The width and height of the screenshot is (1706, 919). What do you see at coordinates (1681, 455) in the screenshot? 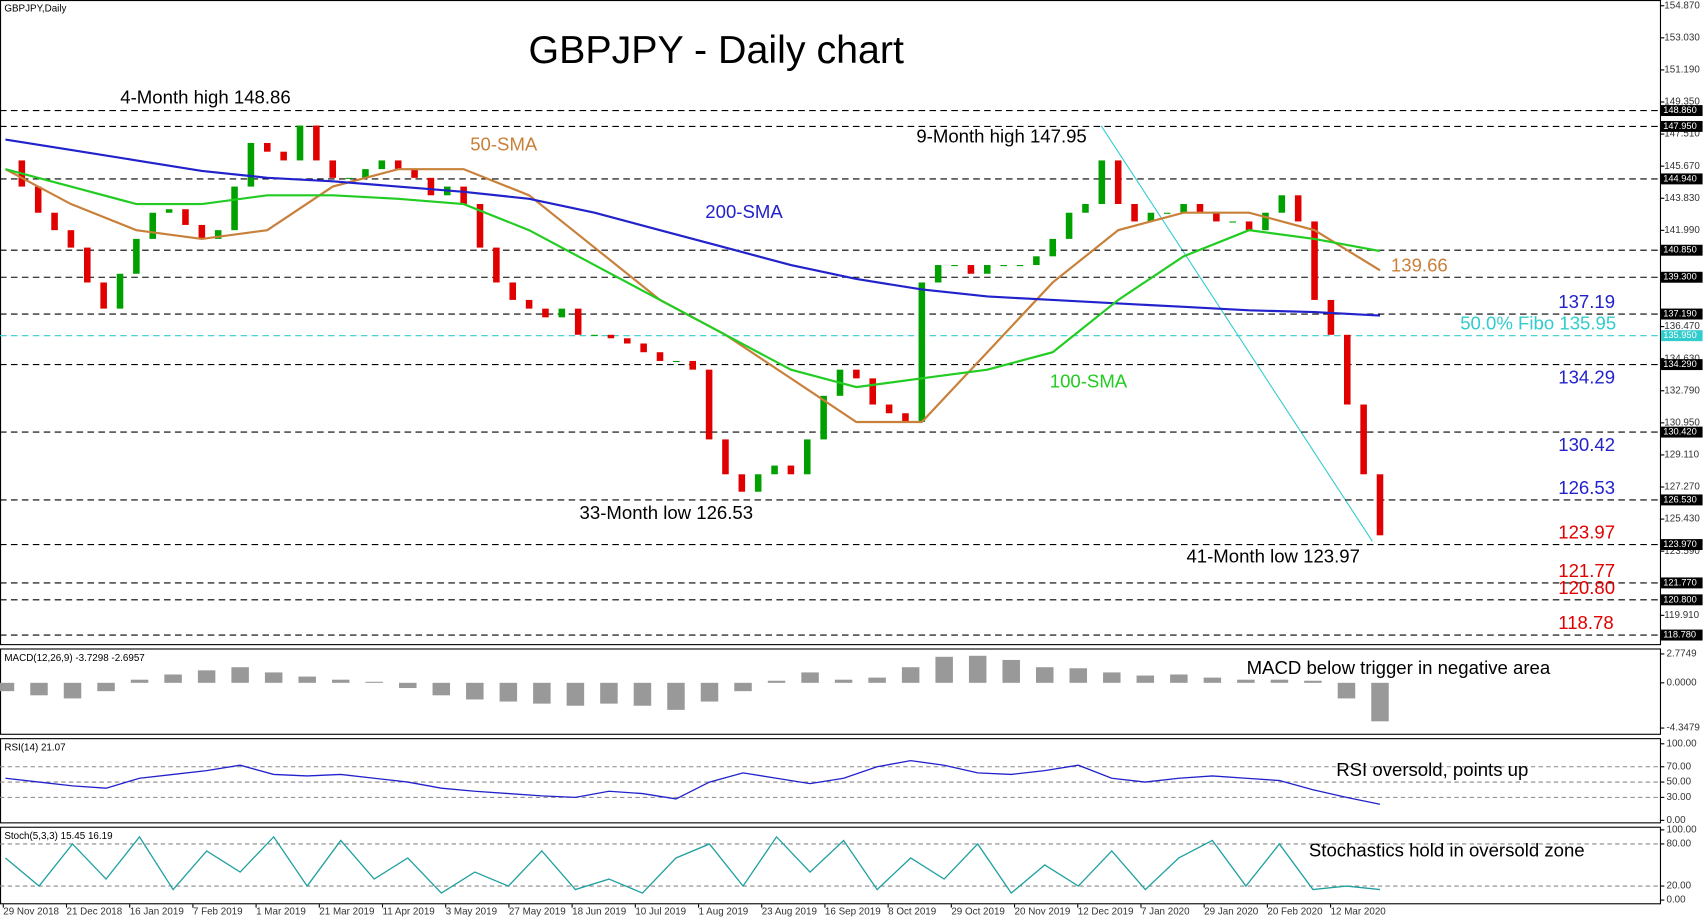
I see `y-tick-label: 129.110` at bounding box center [1681, 455].